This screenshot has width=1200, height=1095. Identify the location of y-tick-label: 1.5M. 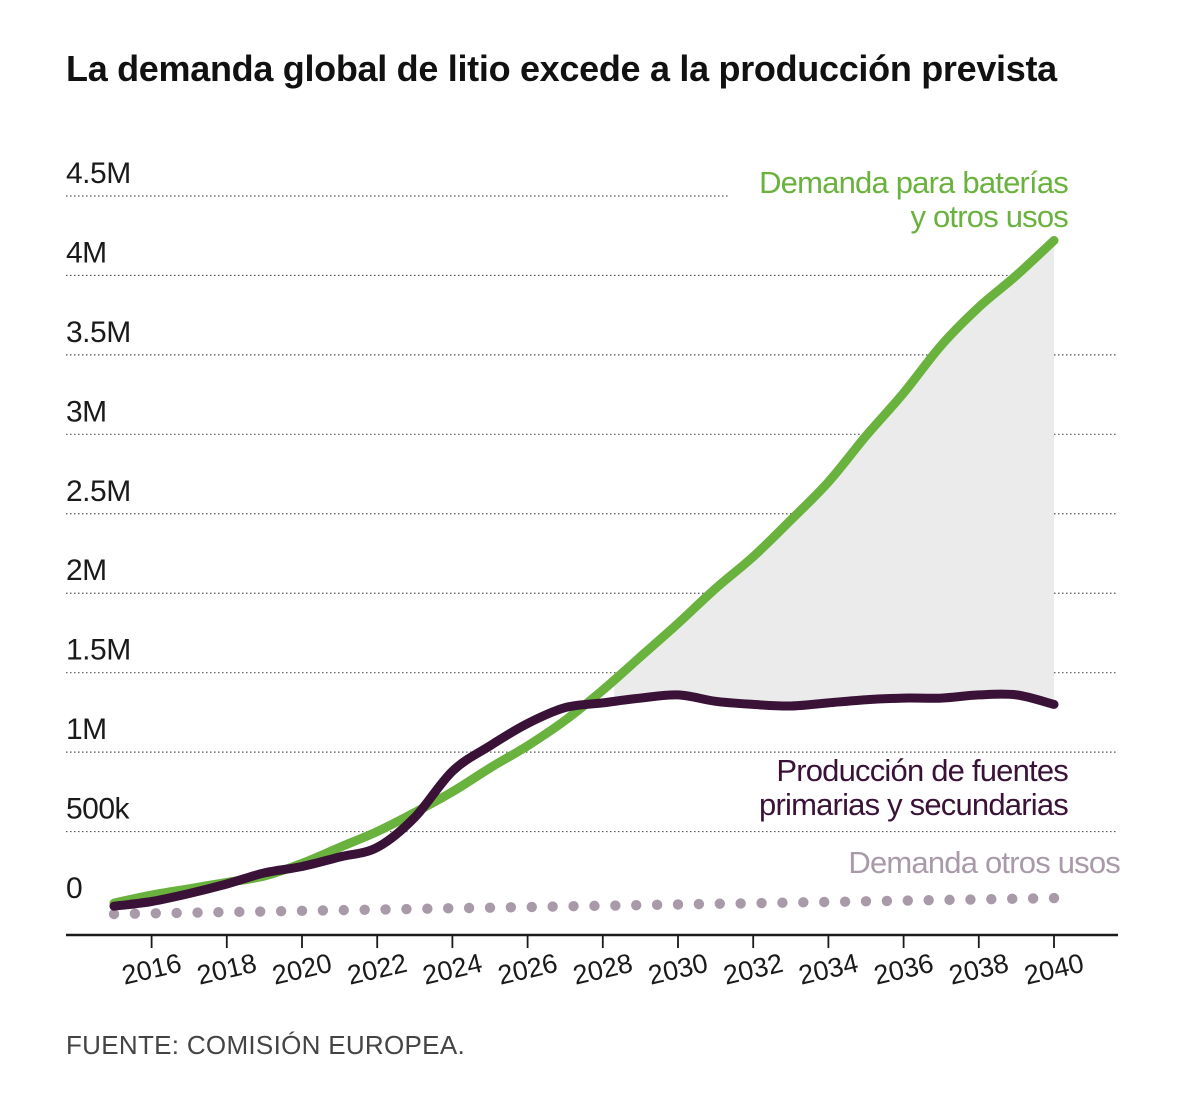
(98, 650).